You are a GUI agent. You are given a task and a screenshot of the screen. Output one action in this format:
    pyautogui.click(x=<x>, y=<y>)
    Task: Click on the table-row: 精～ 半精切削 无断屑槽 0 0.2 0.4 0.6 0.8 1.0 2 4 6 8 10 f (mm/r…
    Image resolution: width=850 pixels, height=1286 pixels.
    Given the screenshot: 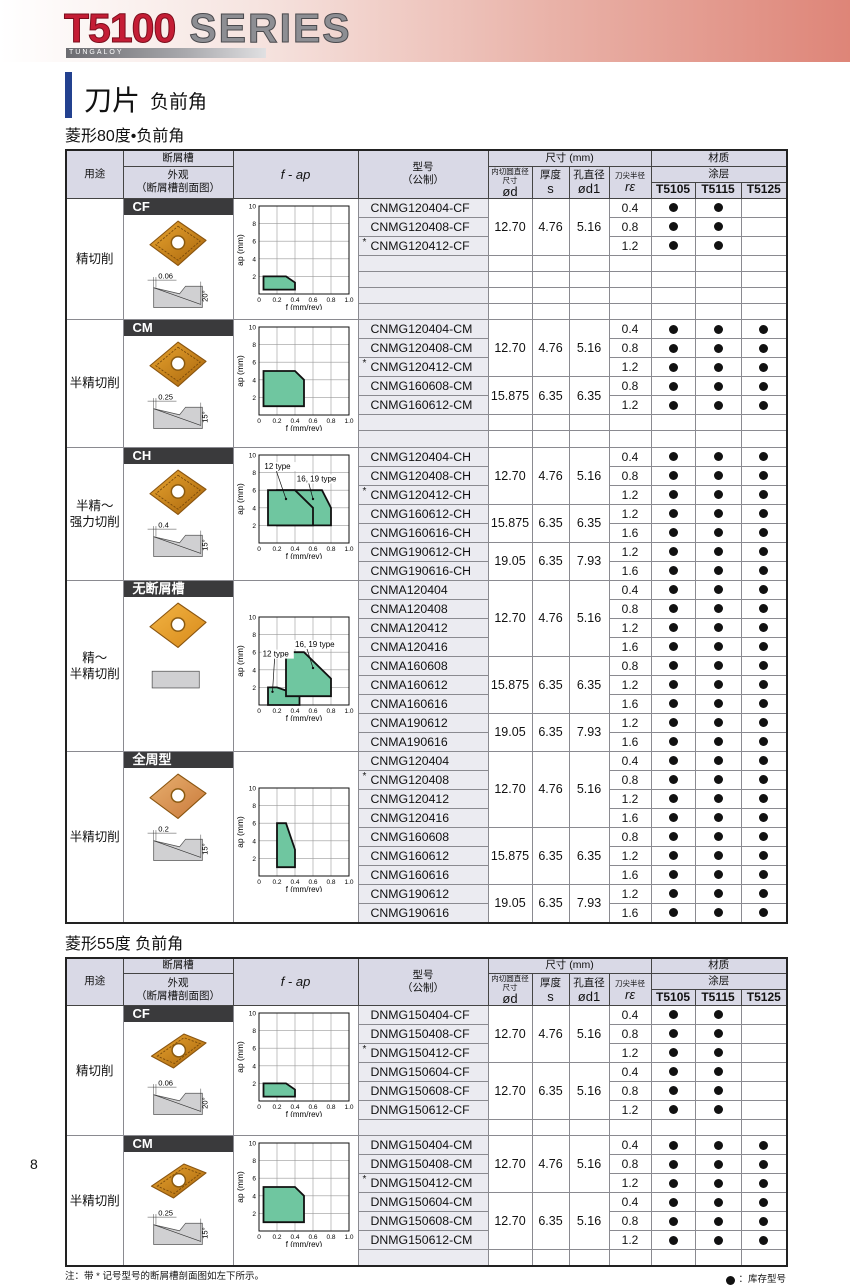 What is the action you would take?
    pyautogui.click(x=426, y=665)
    